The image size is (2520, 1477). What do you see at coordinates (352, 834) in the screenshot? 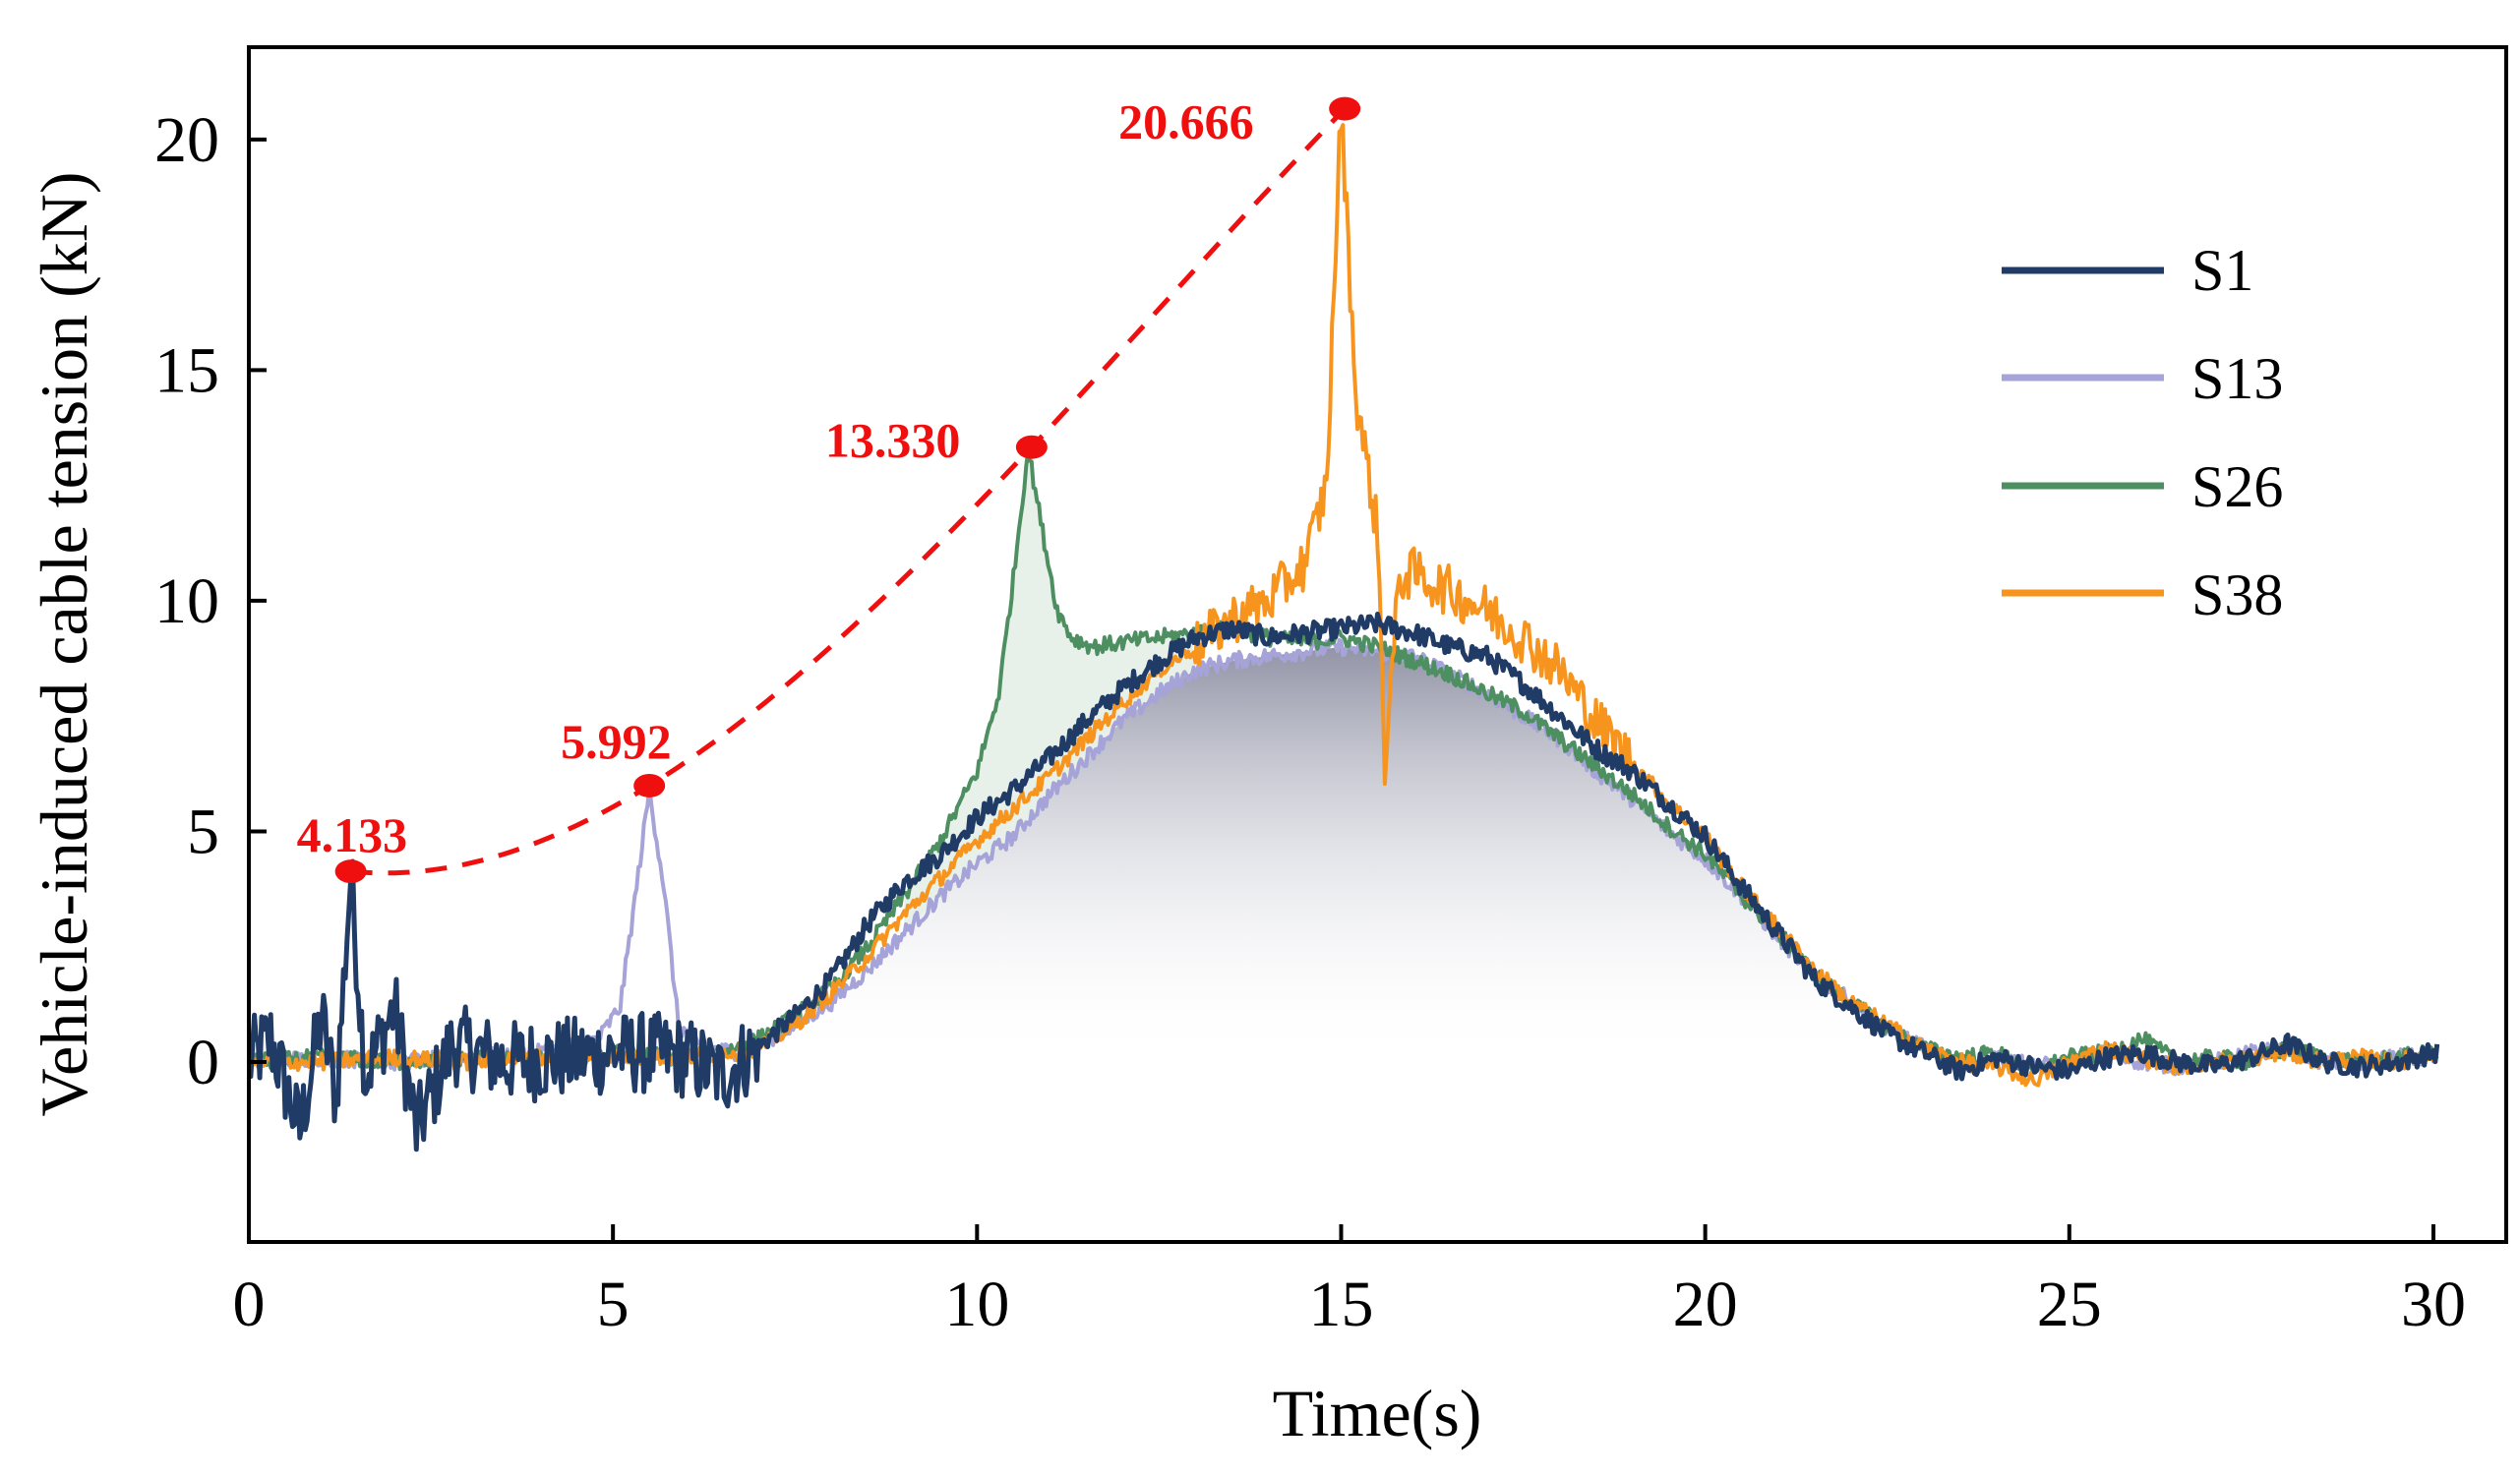
I see `peak-label: 4.133` at bounding box center [352, 834].